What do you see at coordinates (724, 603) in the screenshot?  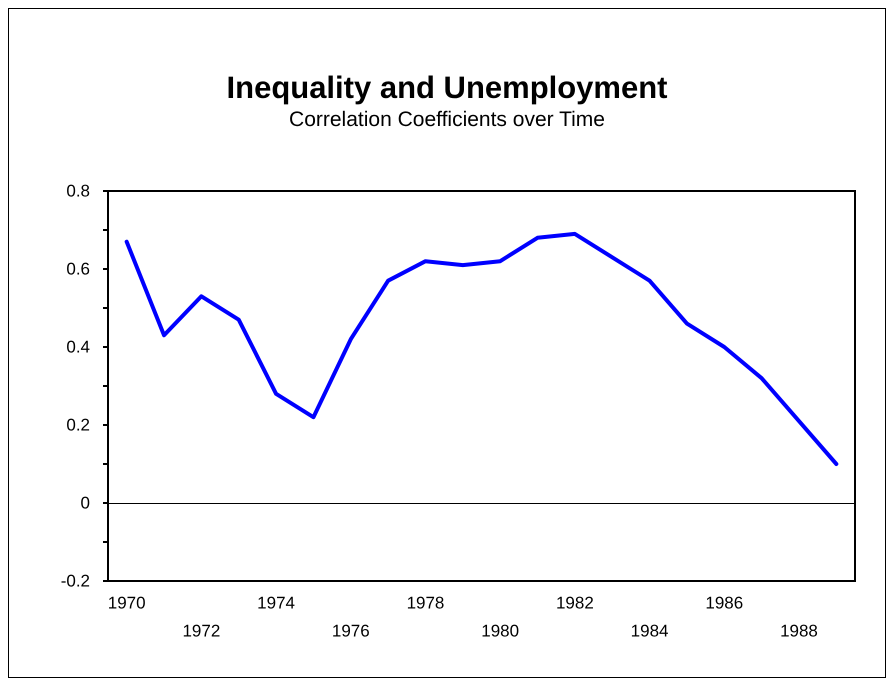 I see `x-tick-label: 1986` at bounding box center [724, 603].